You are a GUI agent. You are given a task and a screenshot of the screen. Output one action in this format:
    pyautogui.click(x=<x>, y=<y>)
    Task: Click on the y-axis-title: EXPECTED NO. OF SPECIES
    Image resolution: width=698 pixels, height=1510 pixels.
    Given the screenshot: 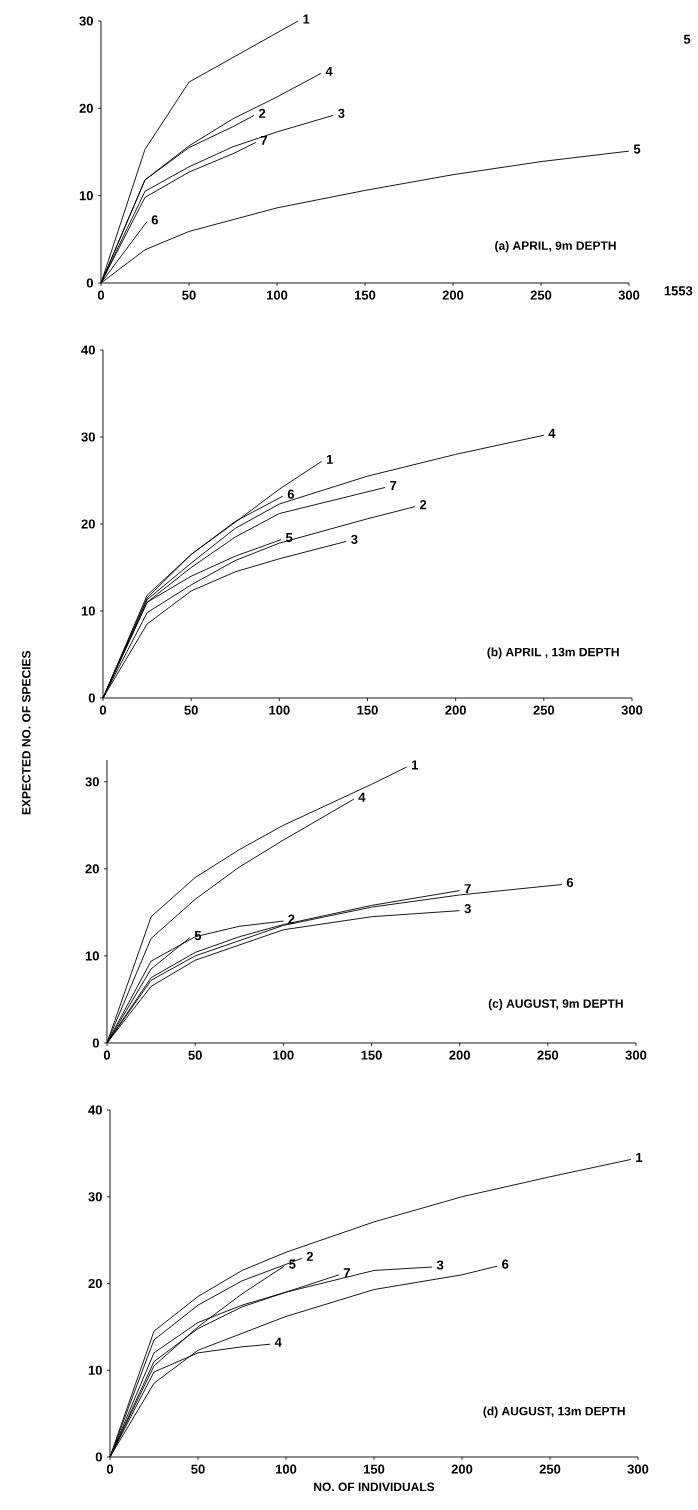 What is the action you would take?
    pyautogui.click(x=26, y=732)
    